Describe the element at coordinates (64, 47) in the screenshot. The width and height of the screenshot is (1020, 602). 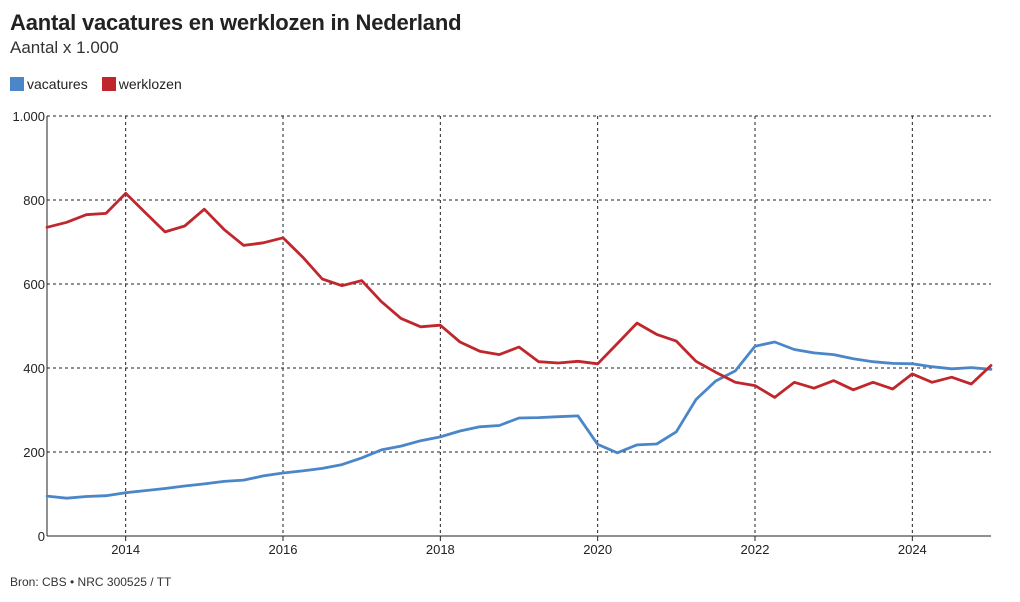
I see `chart-subtitle: Aantal x 1.000` at that location.